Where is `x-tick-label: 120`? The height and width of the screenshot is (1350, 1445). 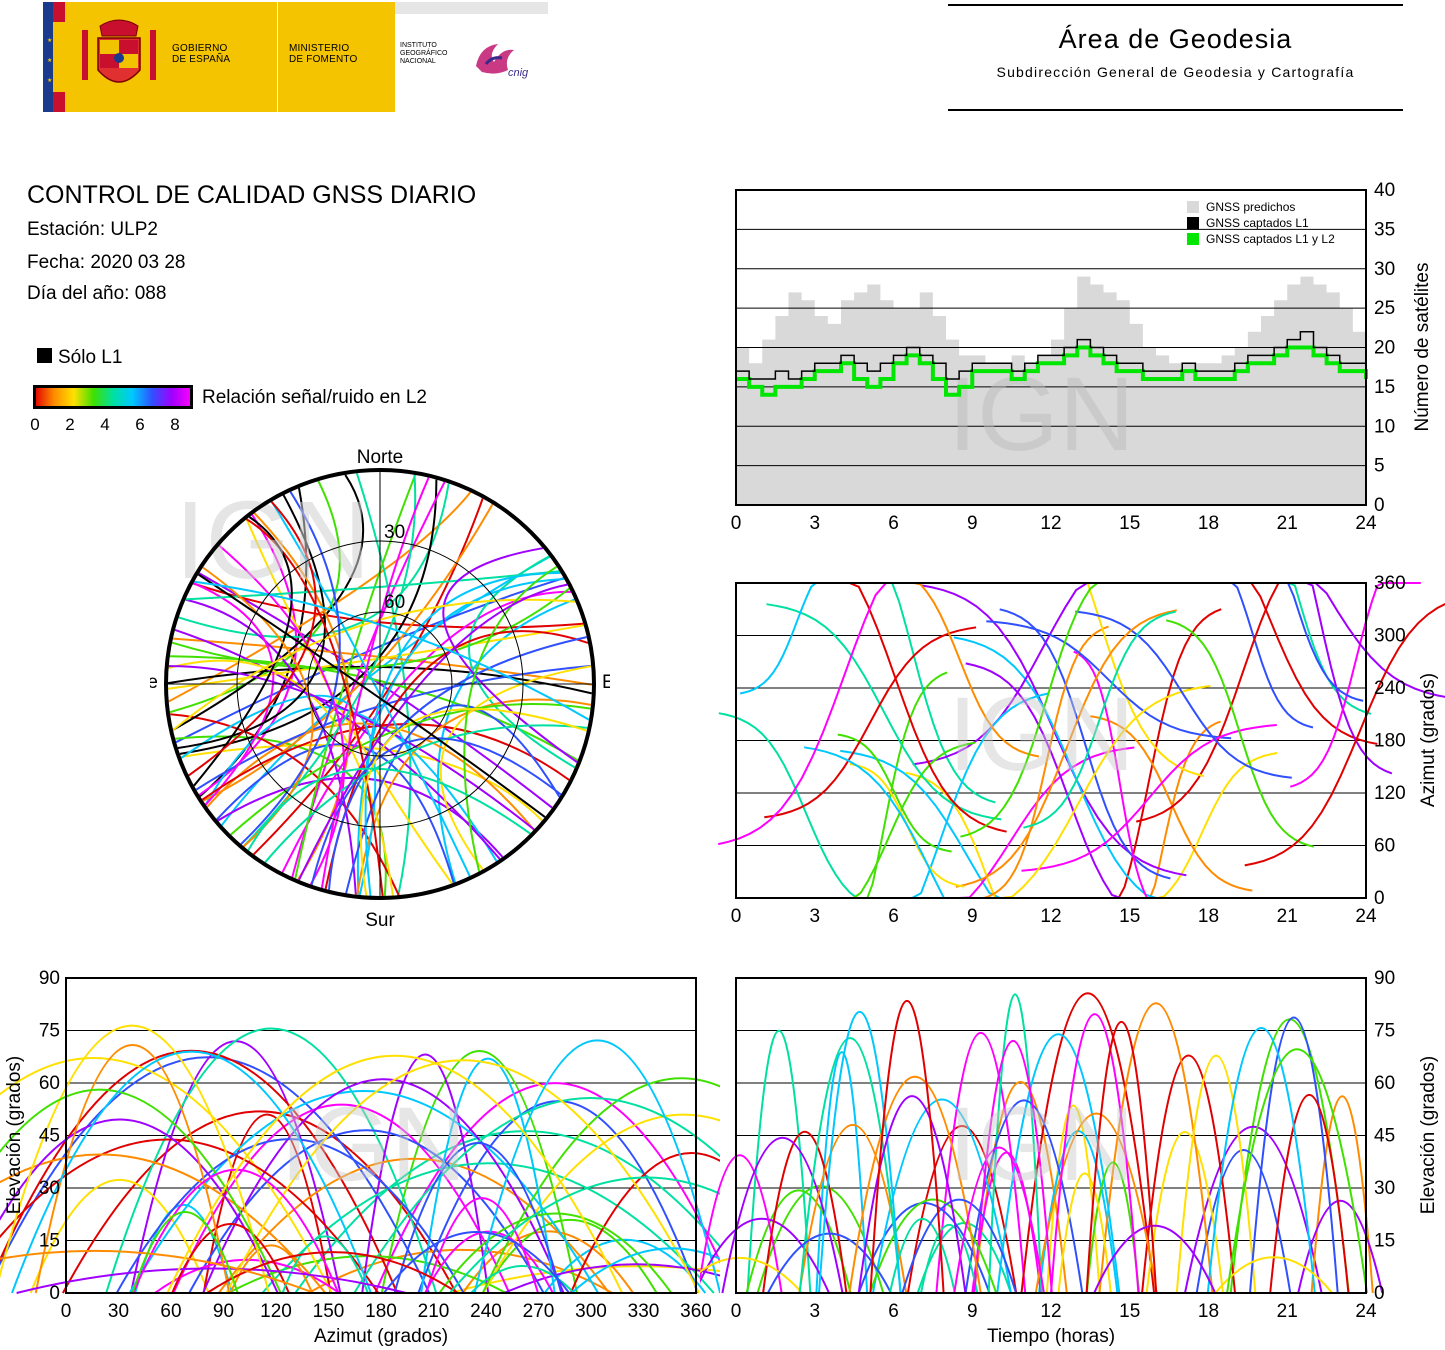
x-tick-label: 120 is located at coordinates (276, 1311).